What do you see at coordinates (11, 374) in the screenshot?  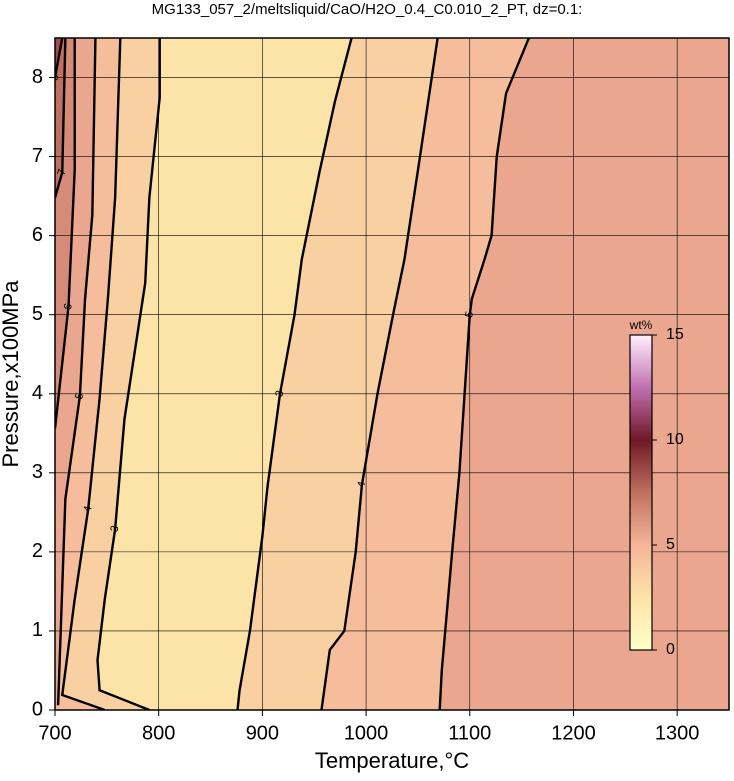 I see `y-axis-label: Pressure,x100MPa` at bounding box center [11, 374].